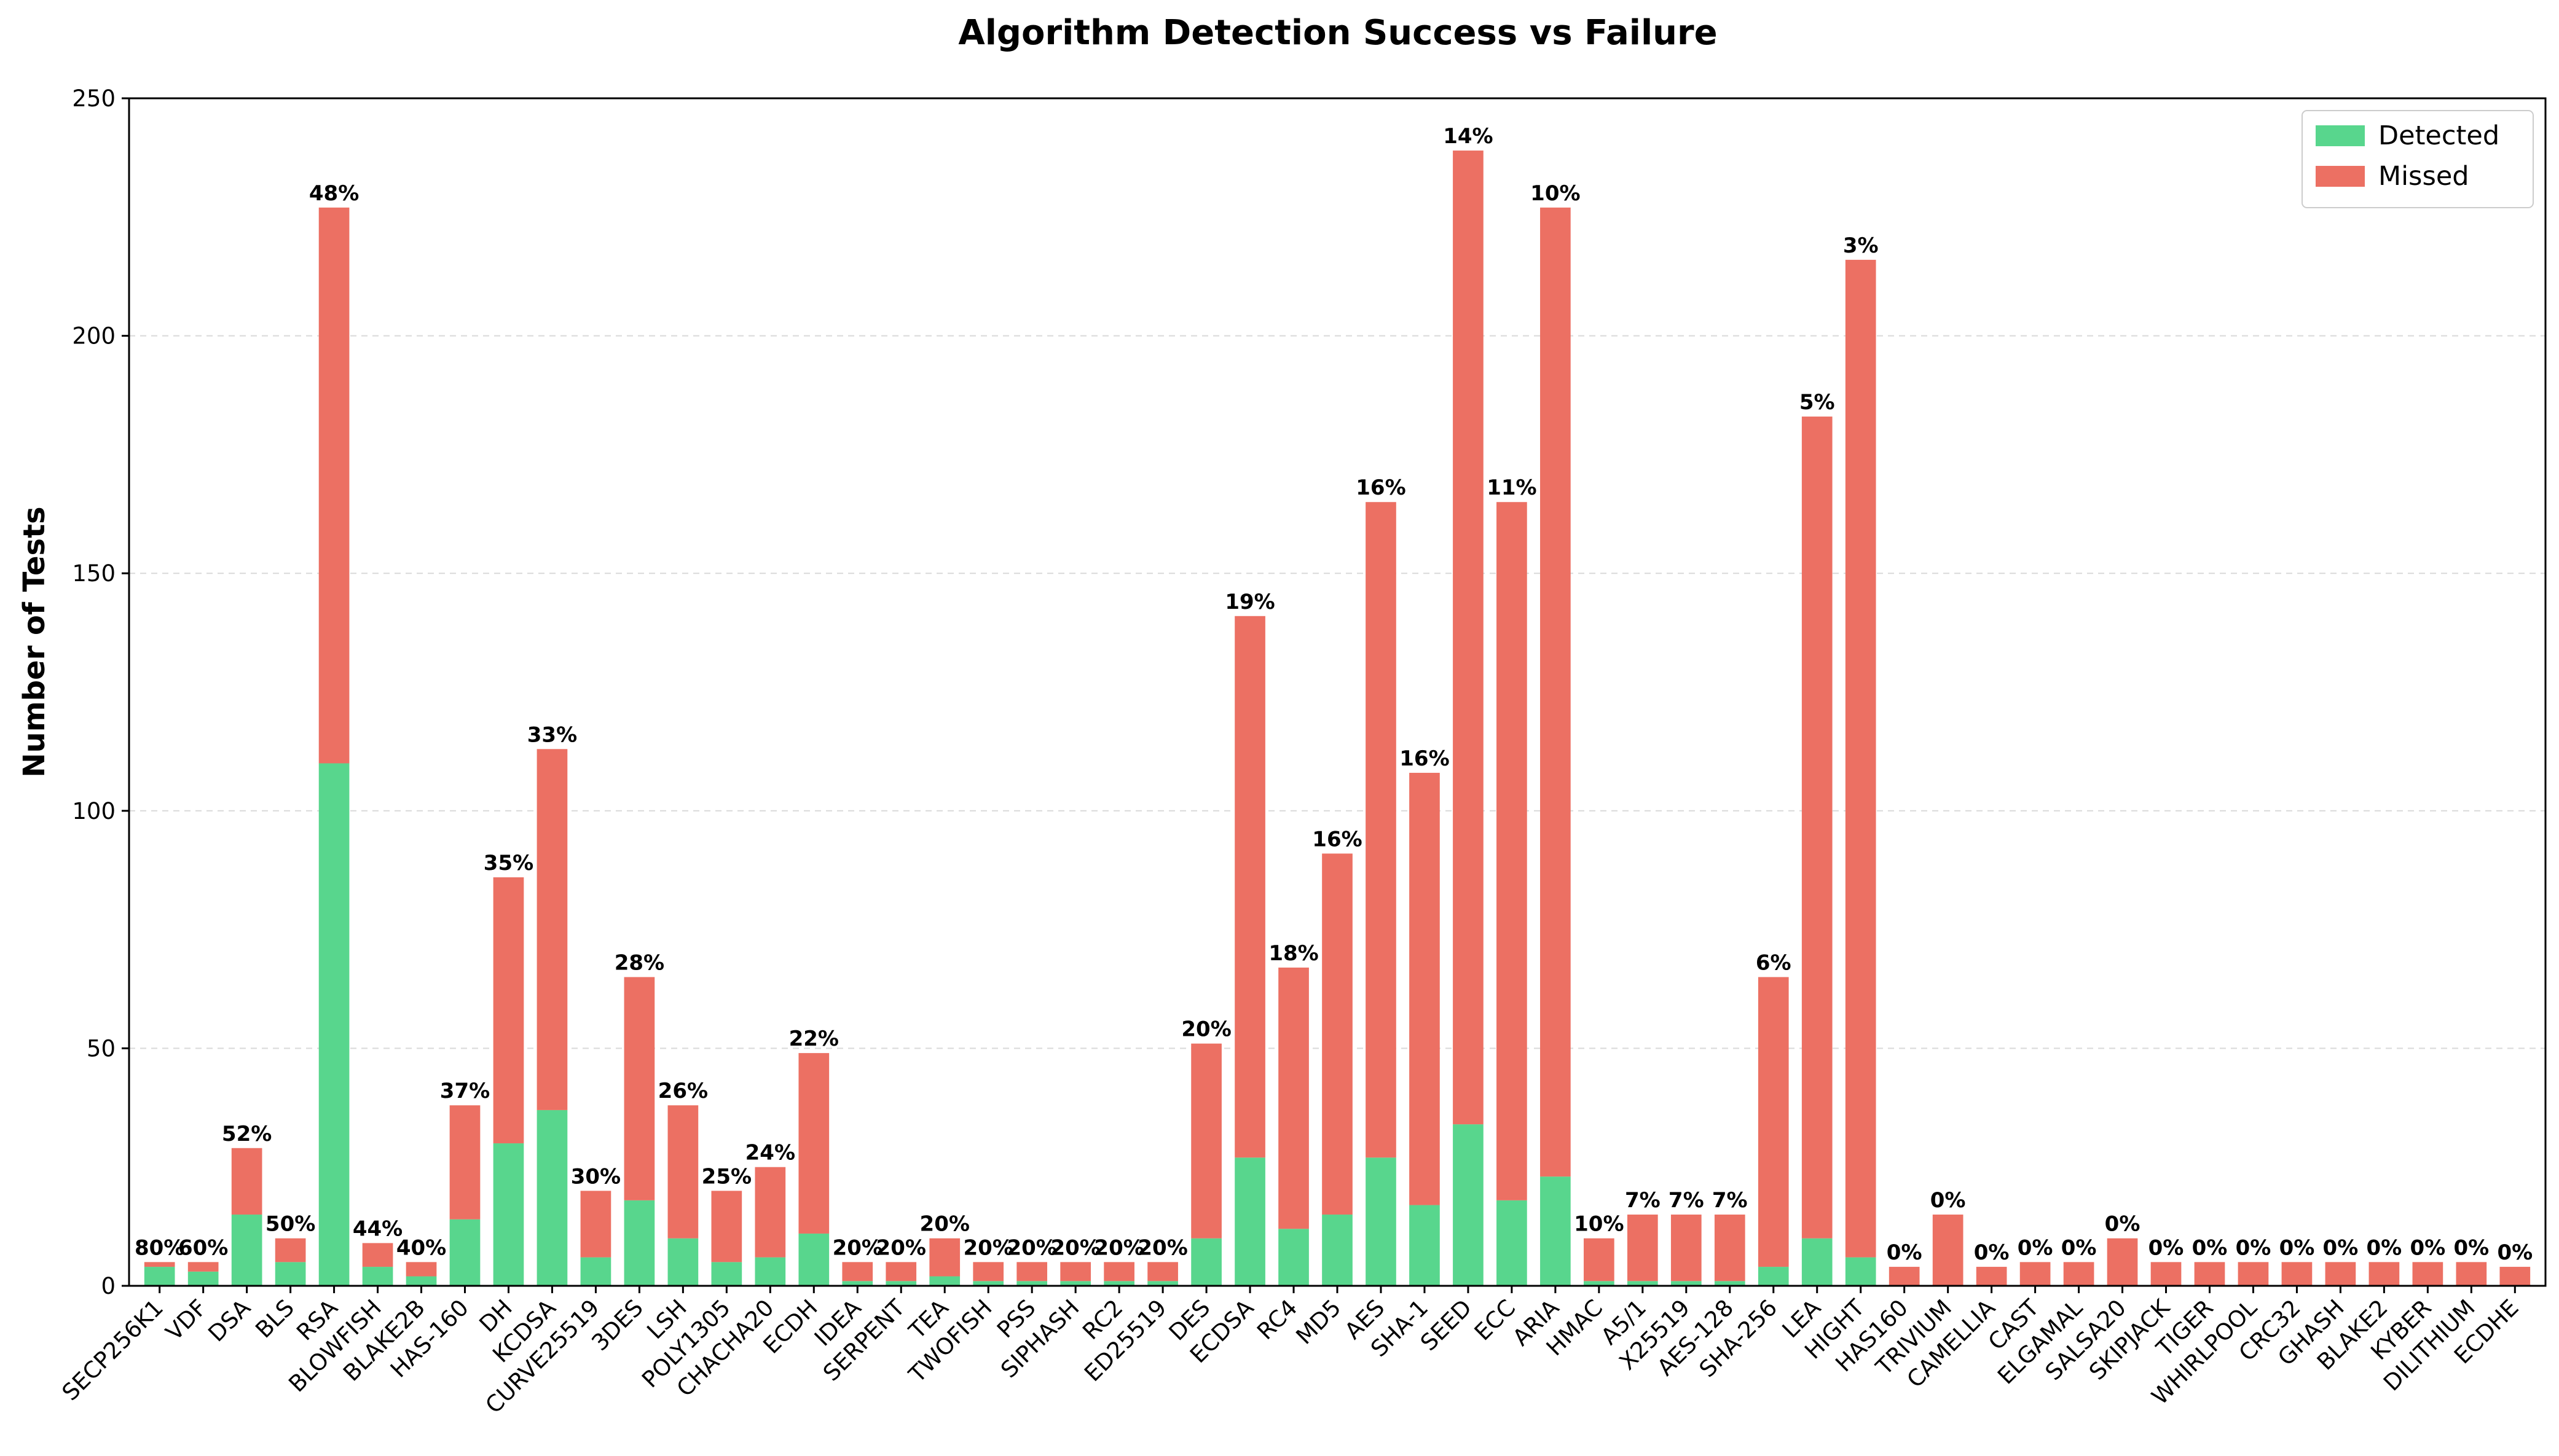 This screenshot has width=2559, height=1456. Describe the element at coordinates (770, 1212) in the screenshot. I see `bar-missed-chacha20` at that location.